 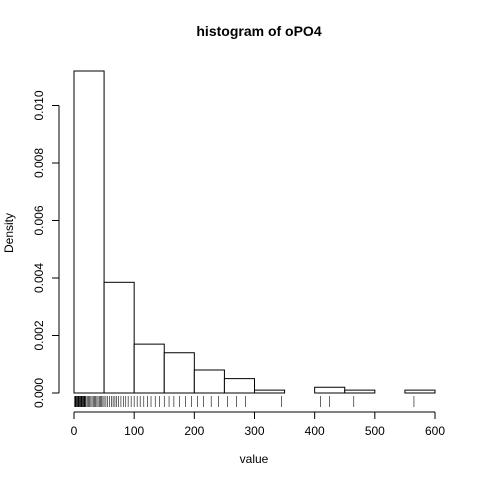 What do you see at coordinates (435, 431) in the screenshot?
I see `x-tick-label: 600` at bounding box center [435, 431].